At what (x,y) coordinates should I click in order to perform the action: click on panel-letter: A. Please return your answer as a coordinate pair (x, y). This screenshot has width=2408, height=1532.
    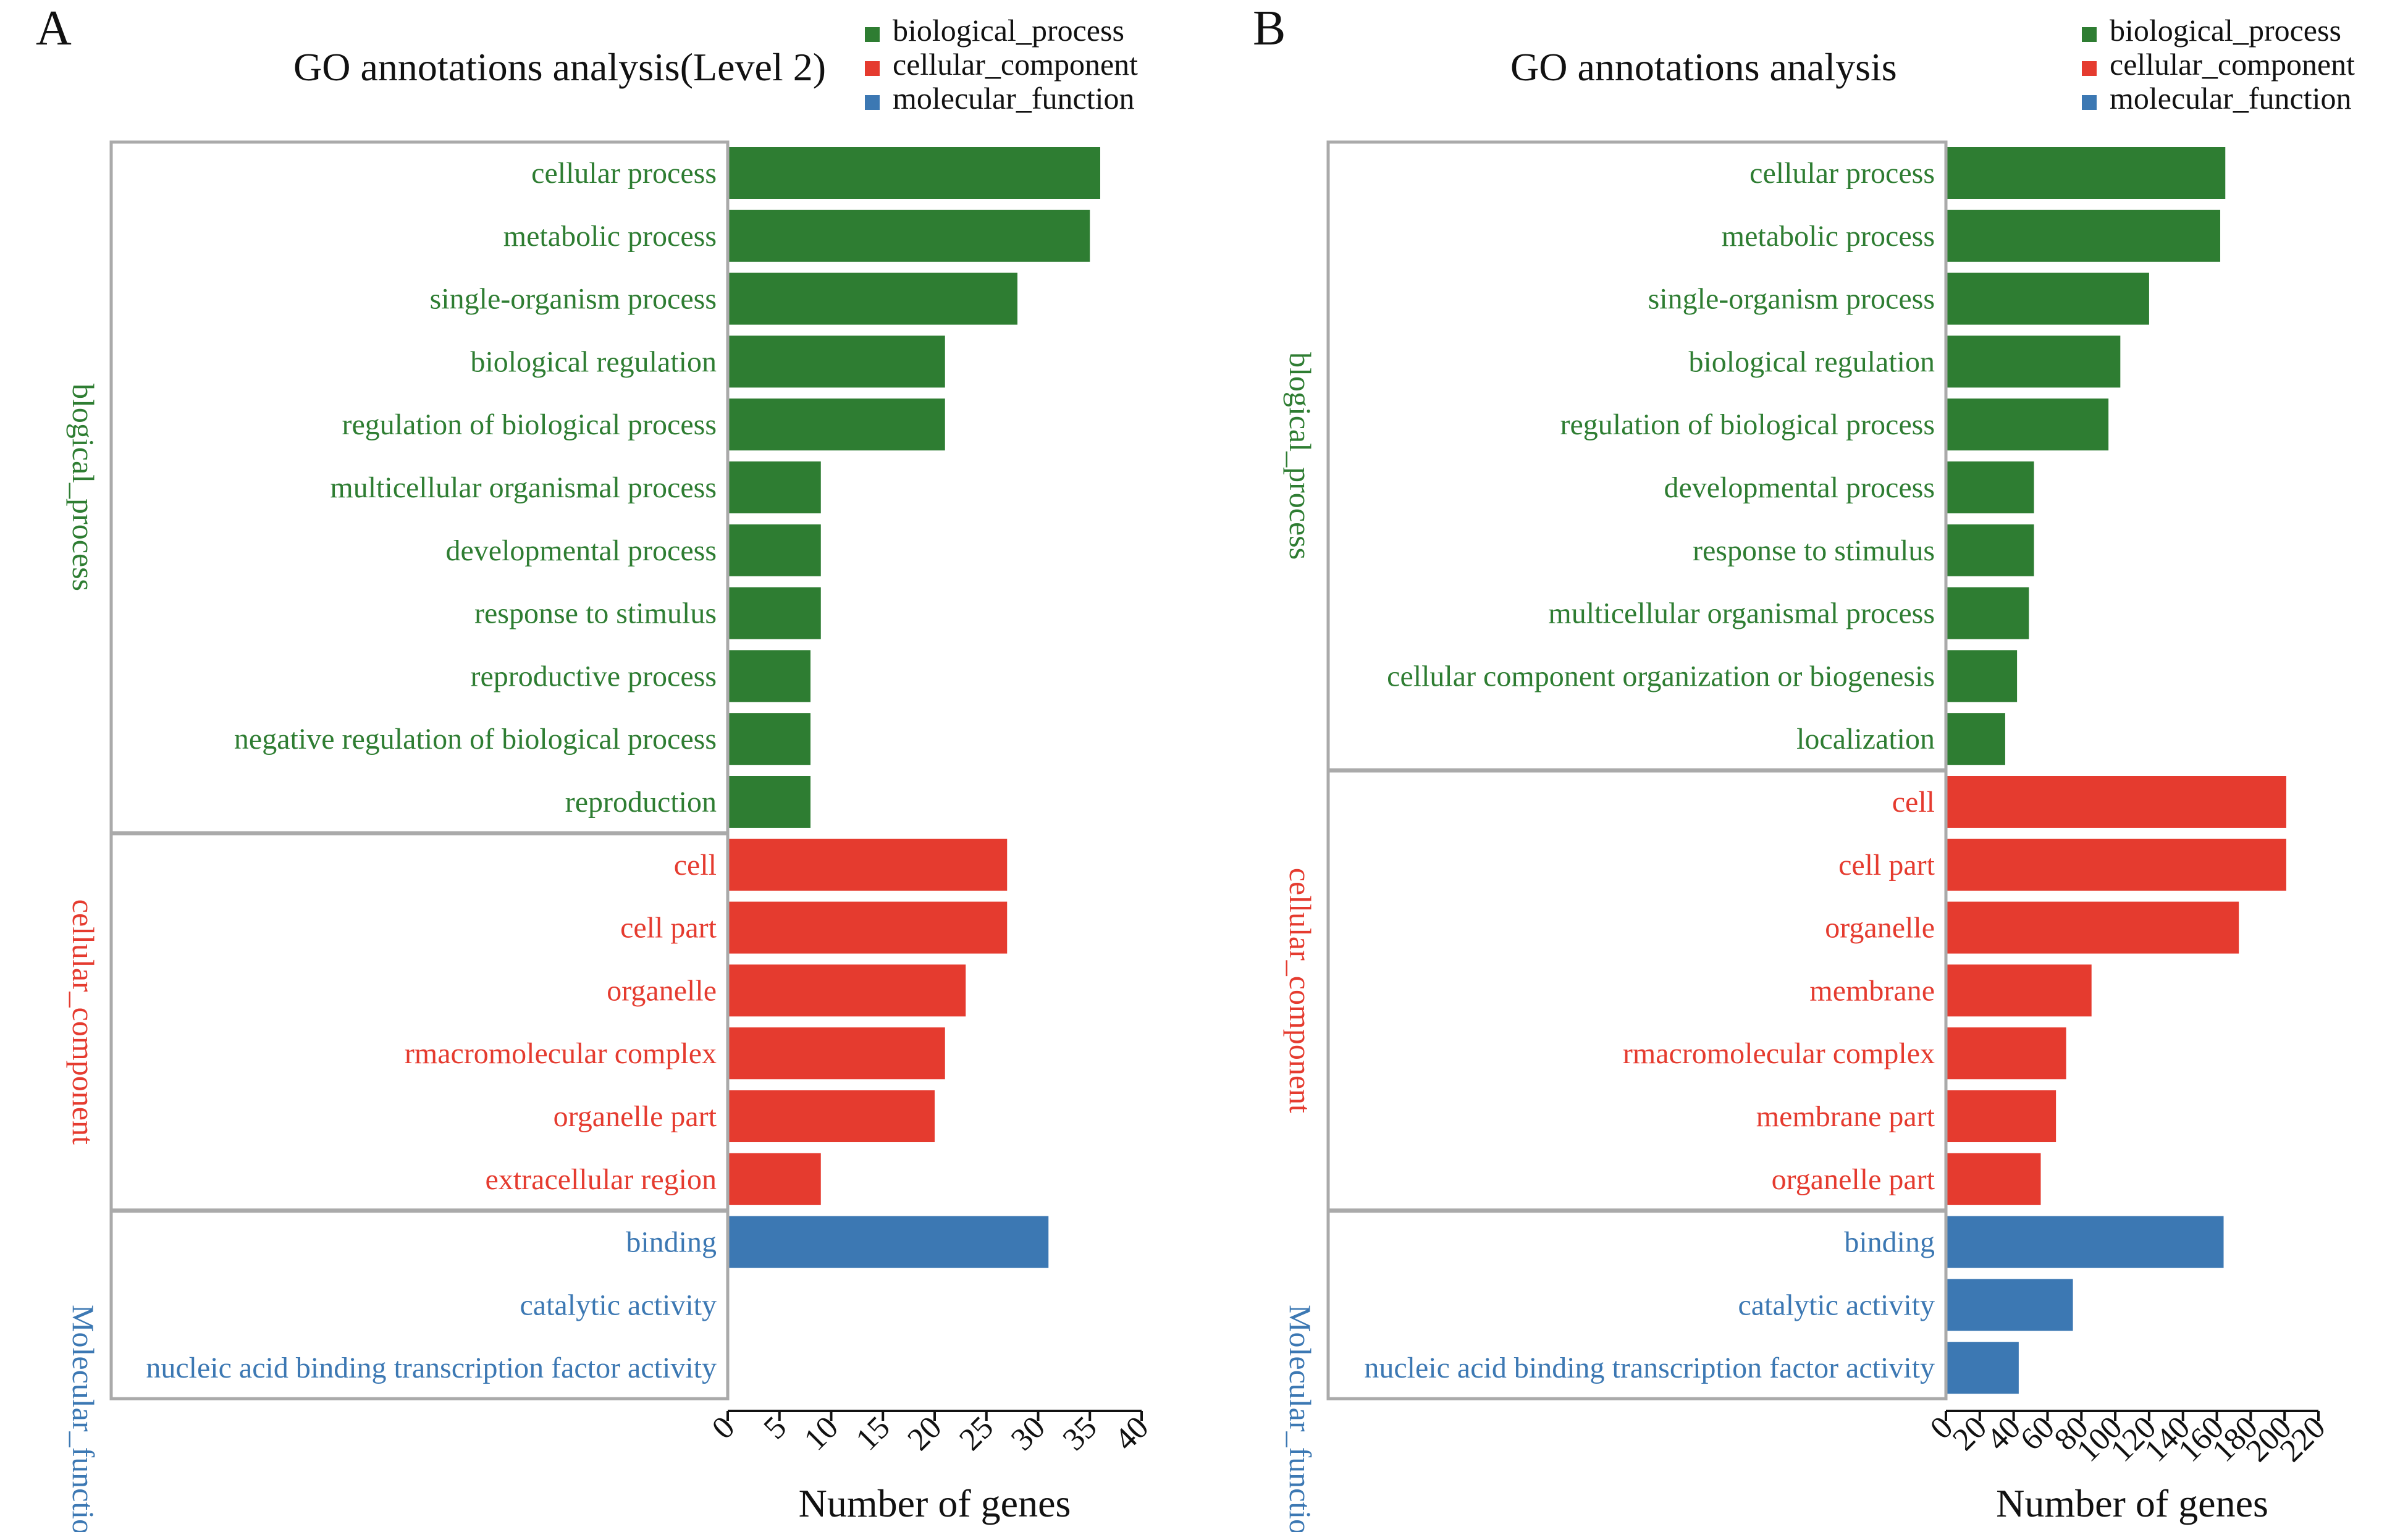
    Looking at the image, I should click on (54, 29).